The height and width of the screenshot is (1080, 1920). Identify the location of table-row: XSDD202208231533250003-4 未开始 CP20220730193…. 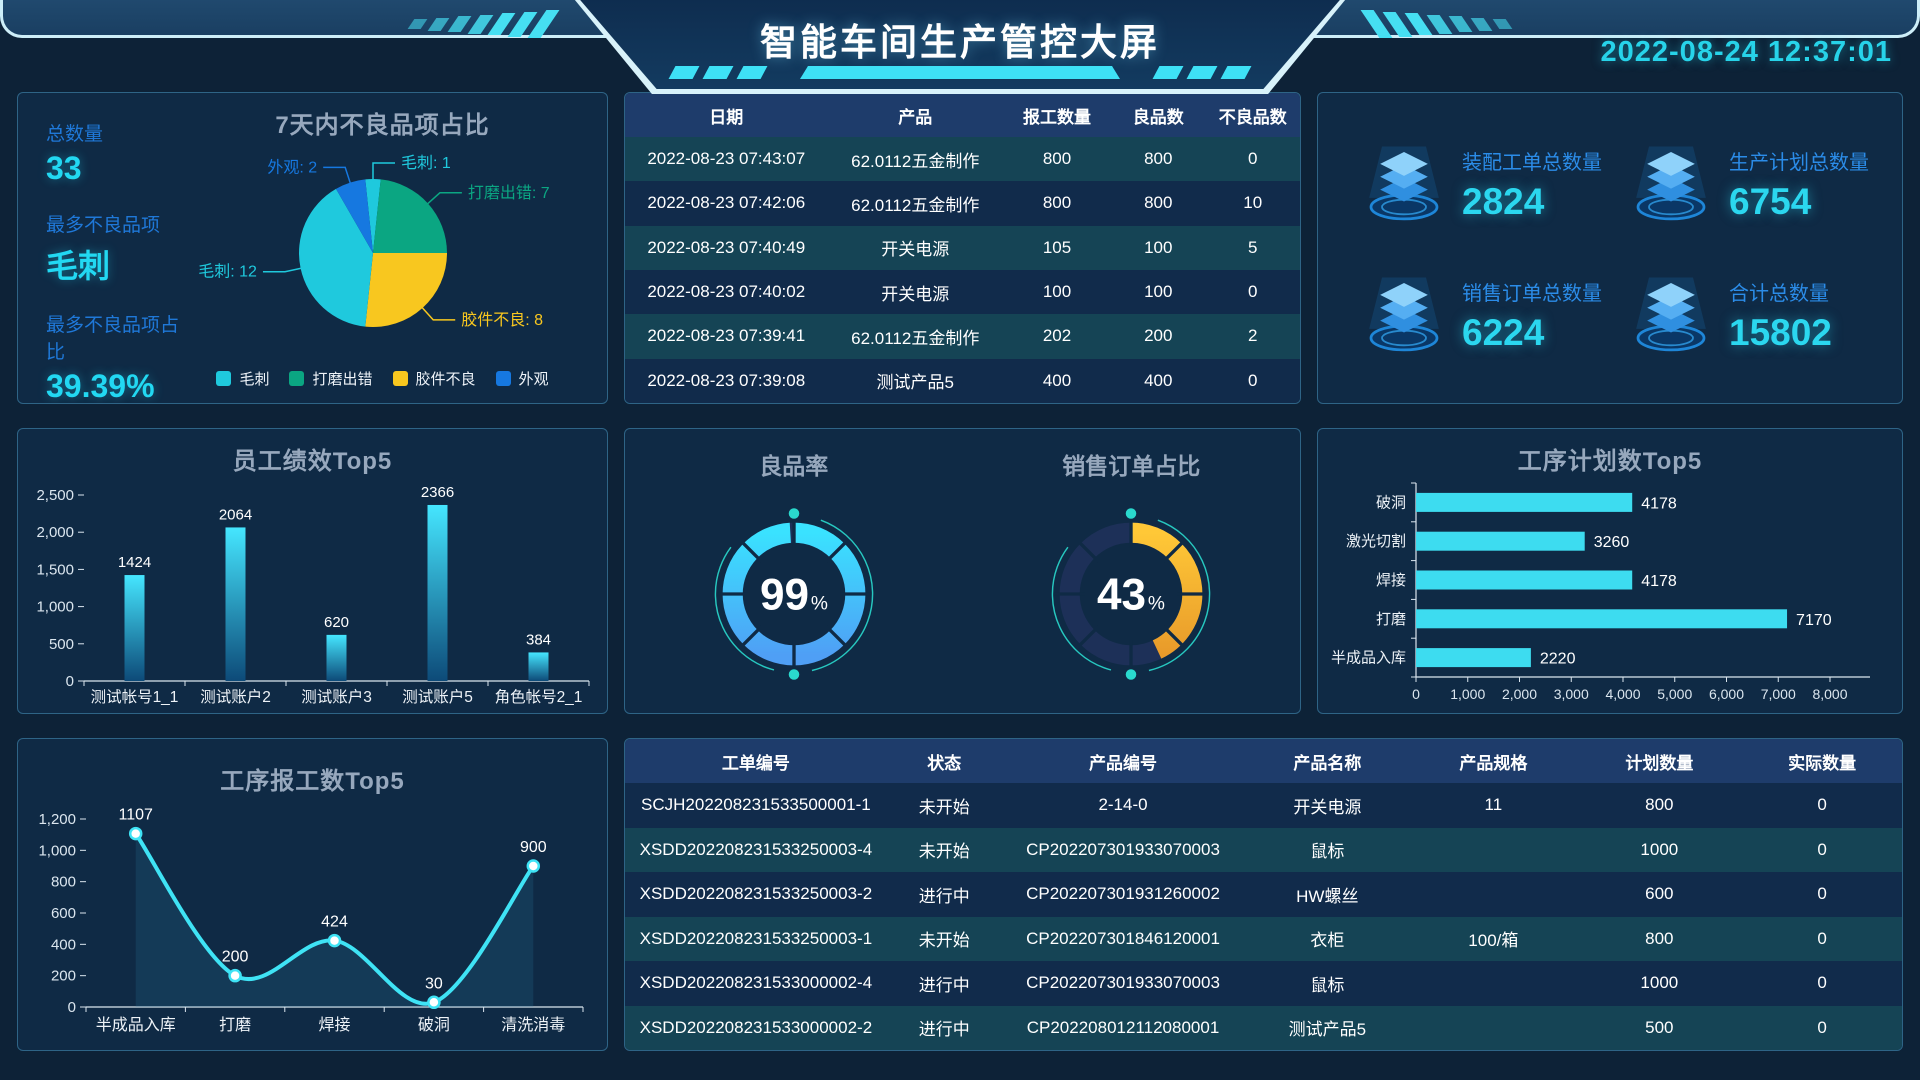
(1263, 850).